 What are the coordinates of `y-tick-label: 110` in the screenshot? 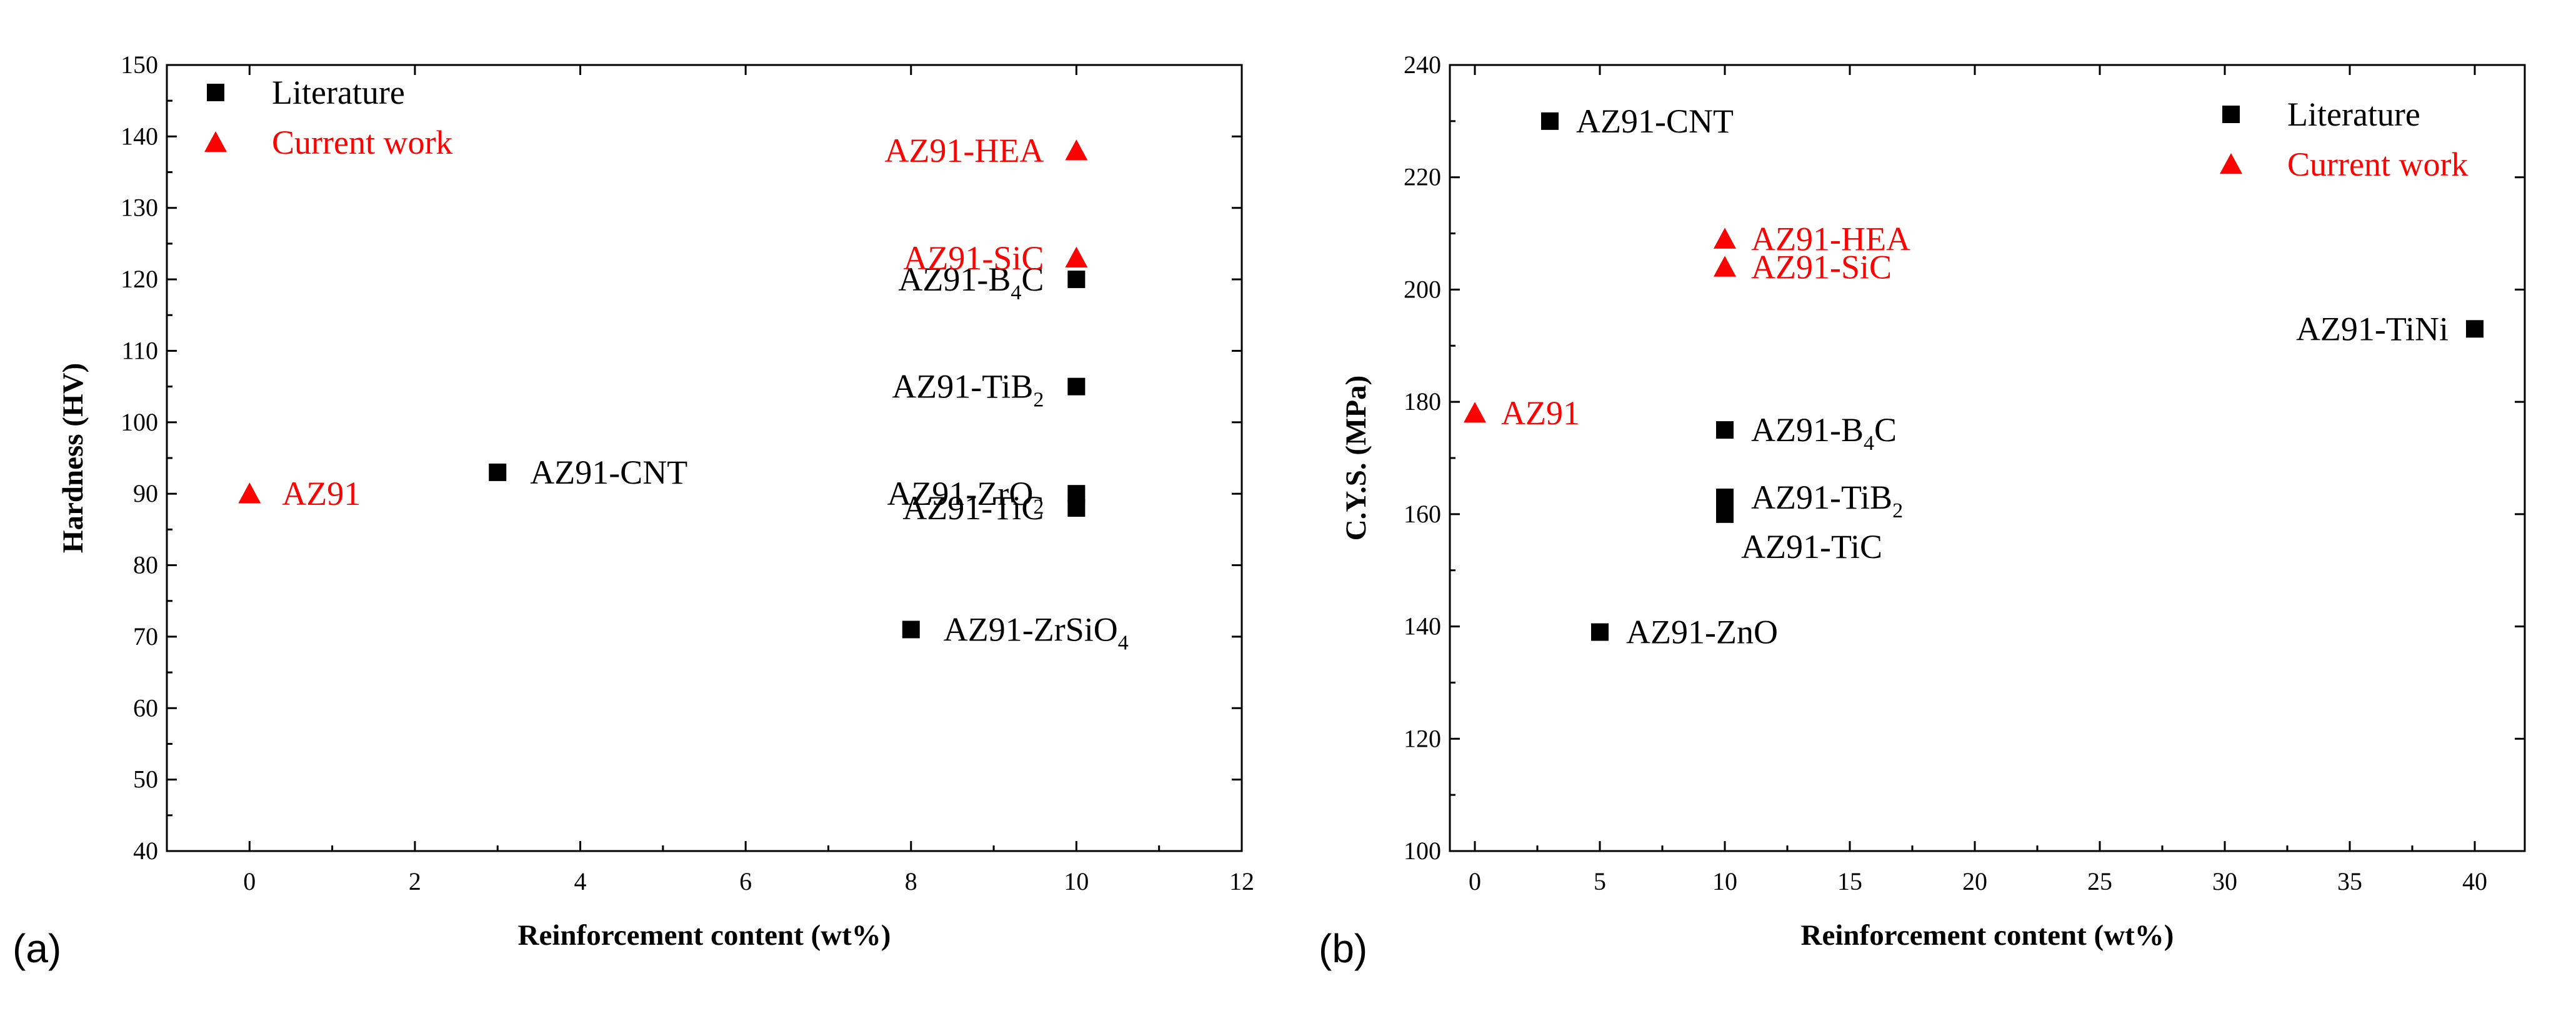 It's located at (139, 350).